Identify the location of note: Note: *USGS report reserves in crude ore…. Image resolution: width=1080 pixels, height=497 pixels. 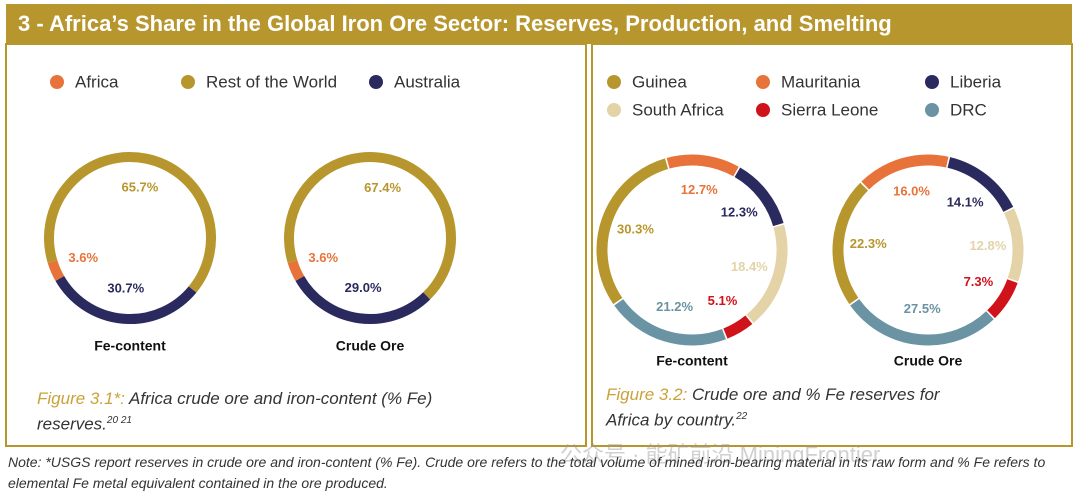
(527, 472).